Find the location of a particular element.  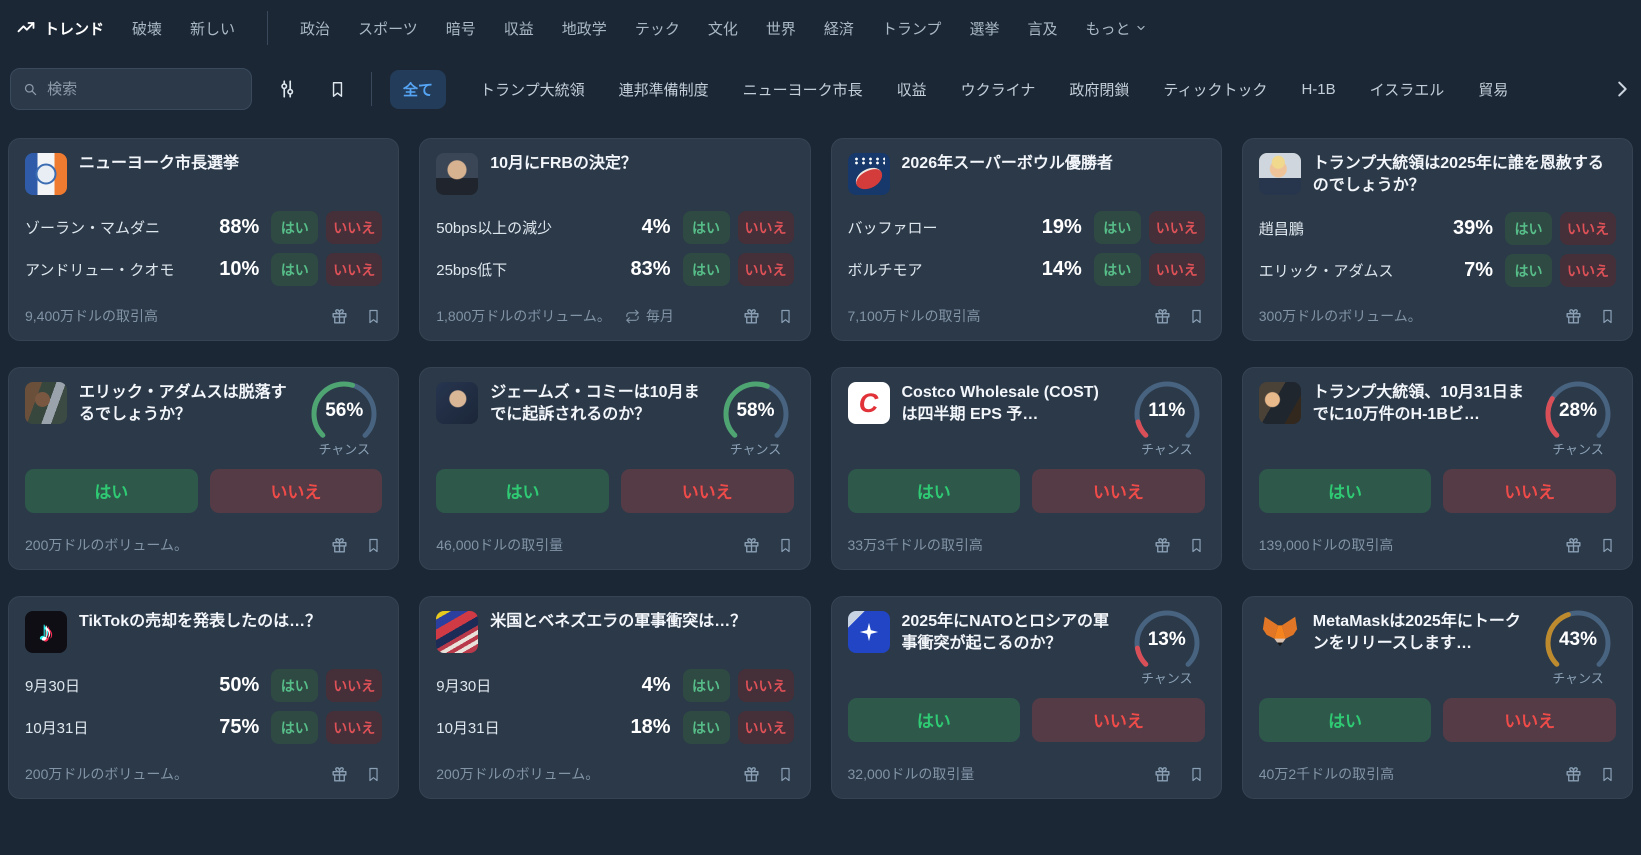

tag-all: 全て is located at coordinates (418, 89).